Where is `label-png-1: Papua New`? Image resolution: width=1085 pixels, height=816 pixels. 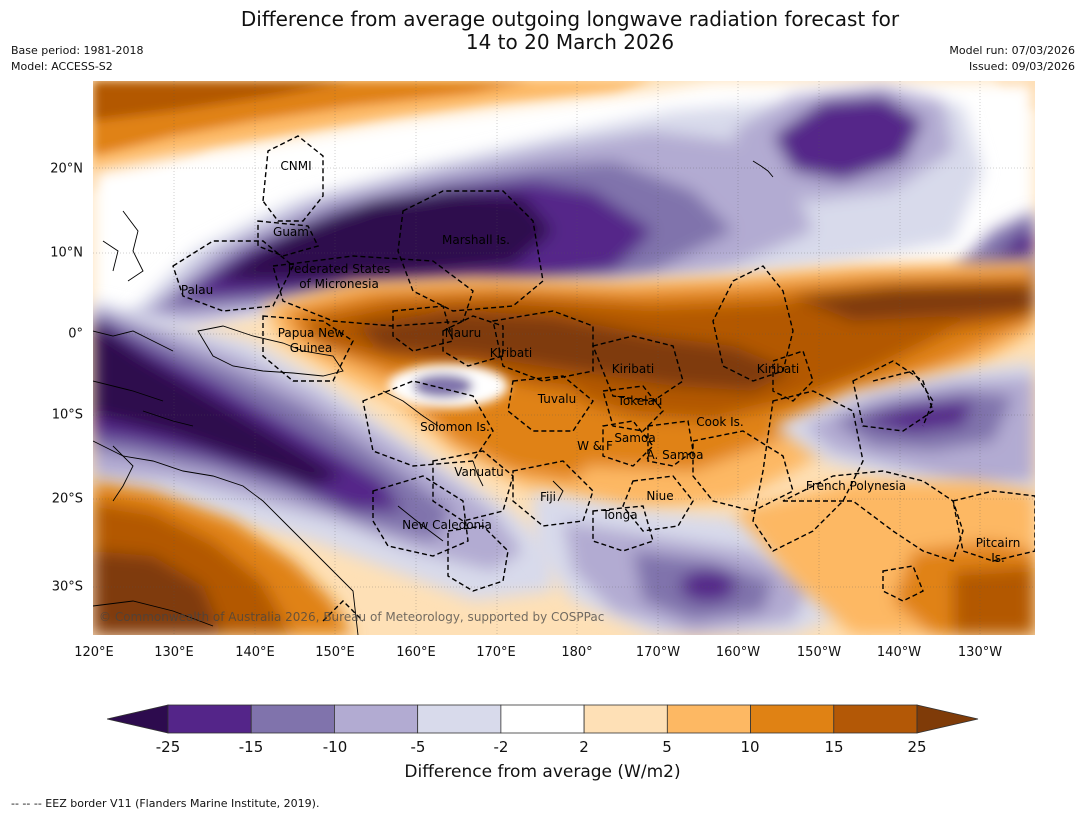
label-png-1: Papua New is located at coordinates (311, 333).